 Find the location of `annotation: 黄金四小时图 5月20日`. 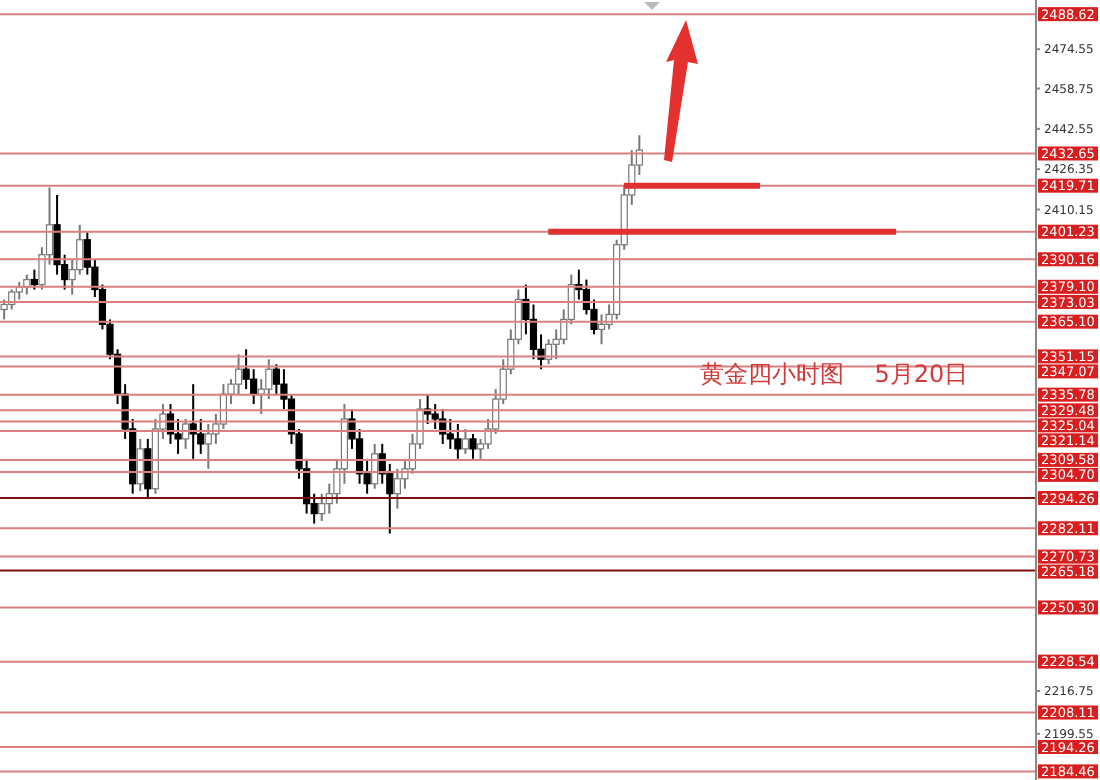

annotation: 黄金四小时图 5月20日 is located at coordinates (834, 375).